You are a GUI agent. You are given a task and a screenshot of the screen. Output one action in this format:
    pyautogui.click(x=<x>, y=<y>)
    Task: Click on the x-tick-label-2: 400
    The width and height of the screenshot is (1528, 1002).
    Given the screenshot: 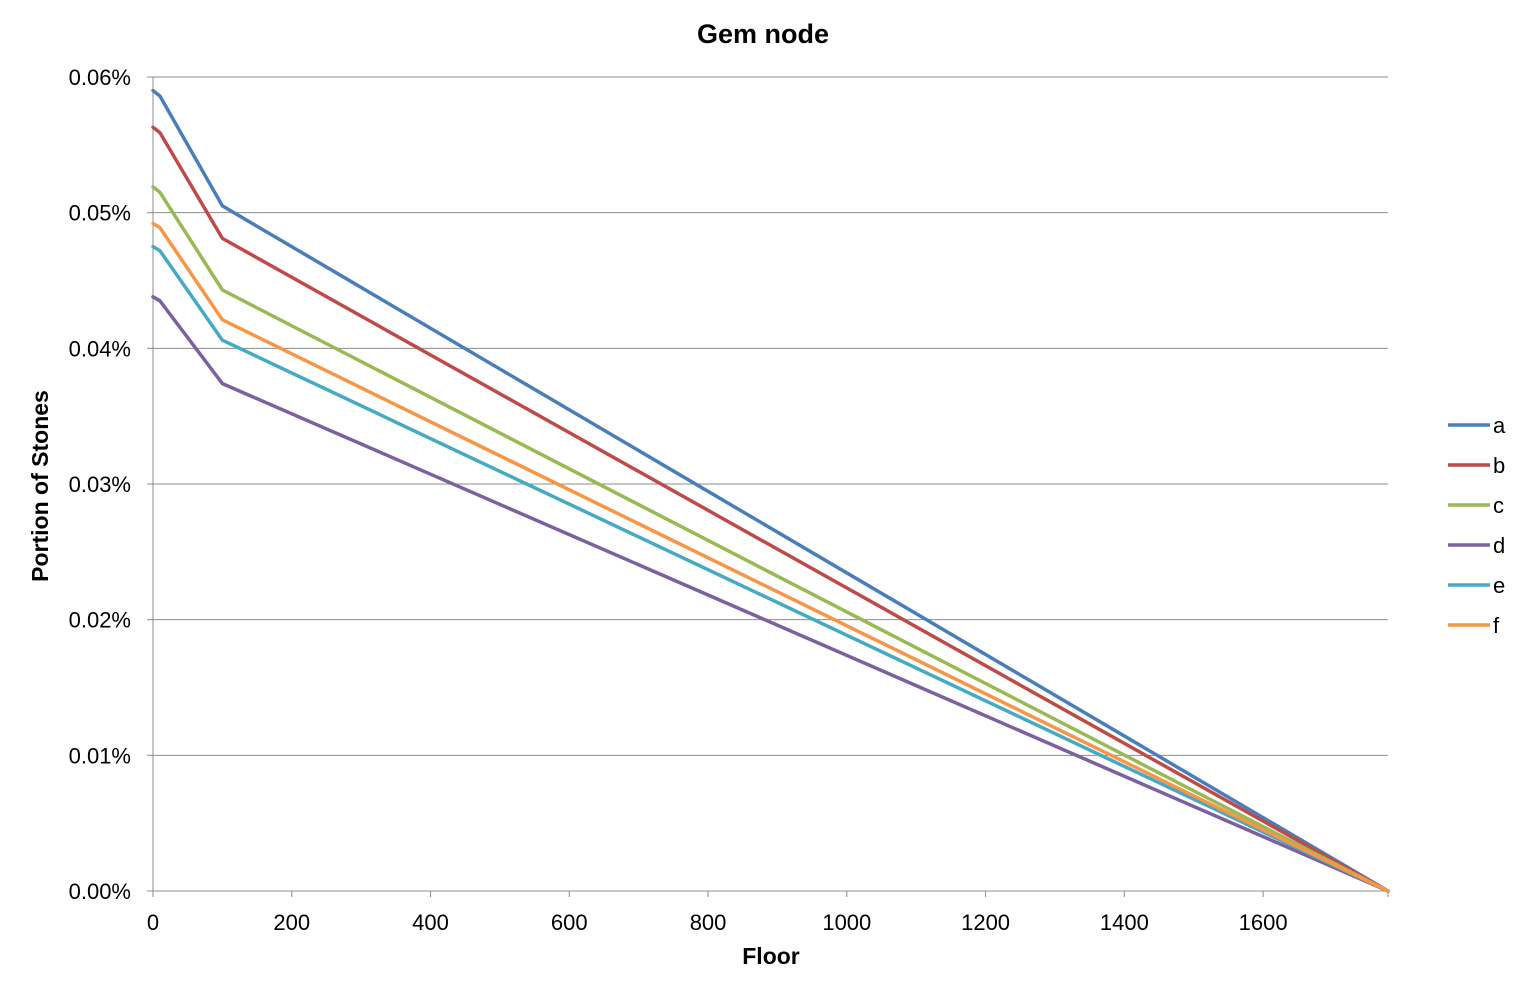 What is the action you would take?
    pyautogui.click(x=430, y=922)
    